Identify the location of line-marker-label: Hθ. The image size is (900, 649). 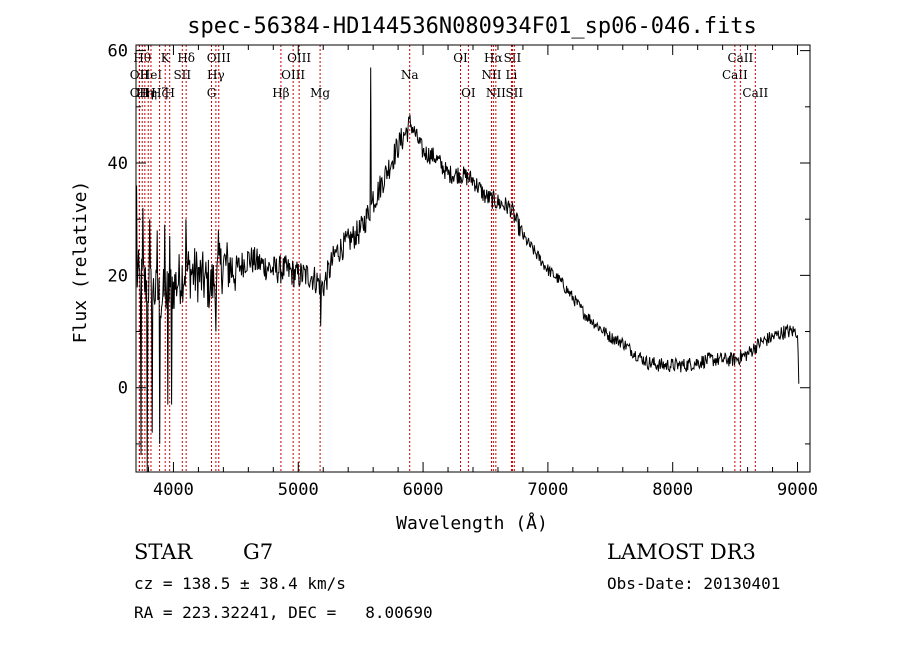
(142, 58).